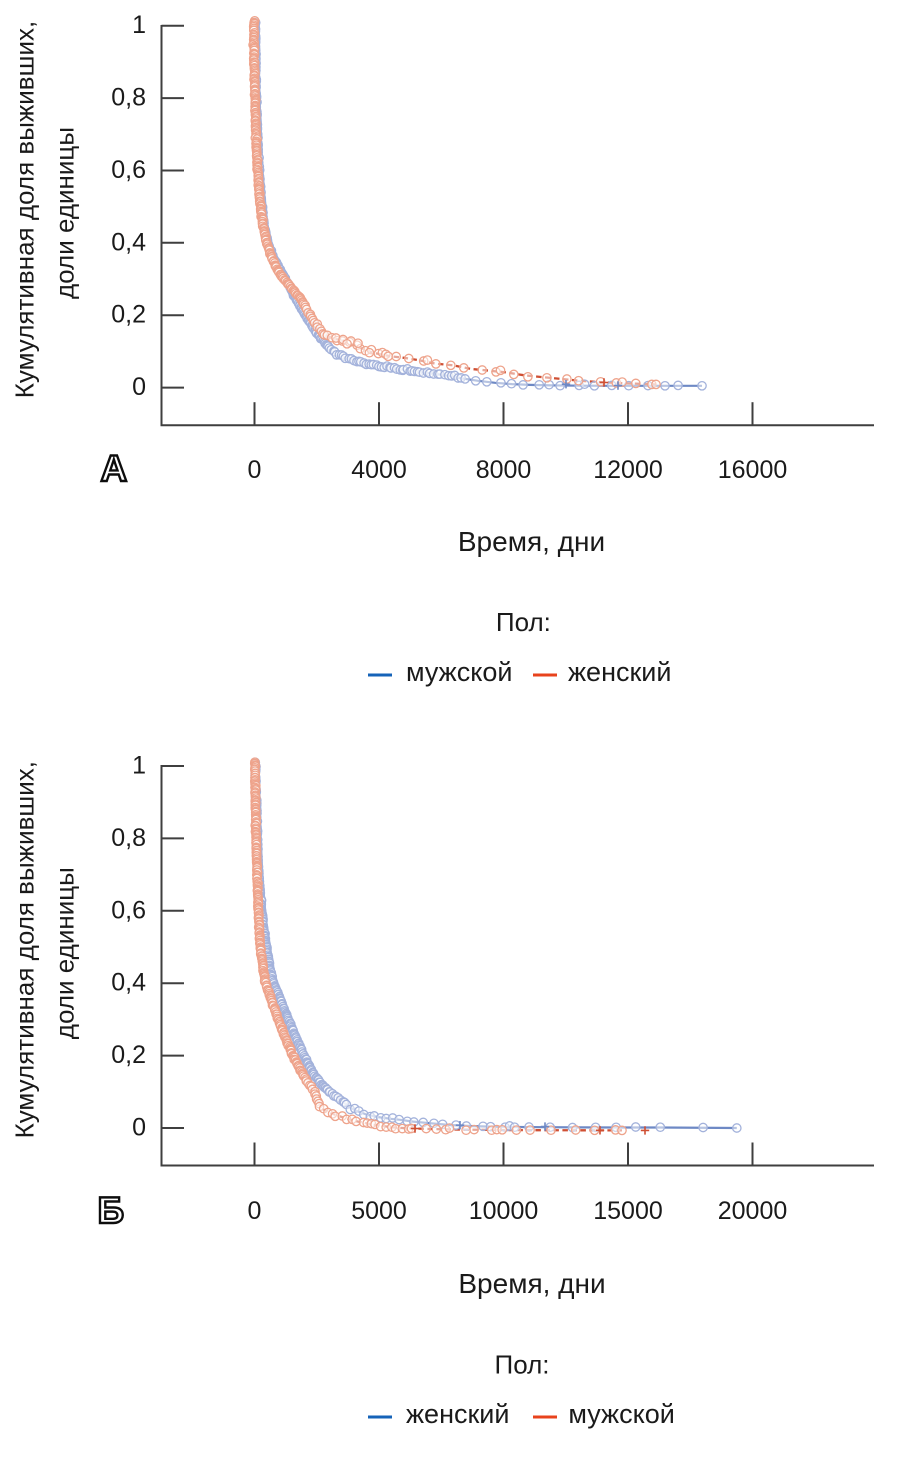 The height and width of the screenshot is (1460, 906). Describe the element at coordinates (504, 1211) in the screenshot. I see `svg-text: 10000` at that location.